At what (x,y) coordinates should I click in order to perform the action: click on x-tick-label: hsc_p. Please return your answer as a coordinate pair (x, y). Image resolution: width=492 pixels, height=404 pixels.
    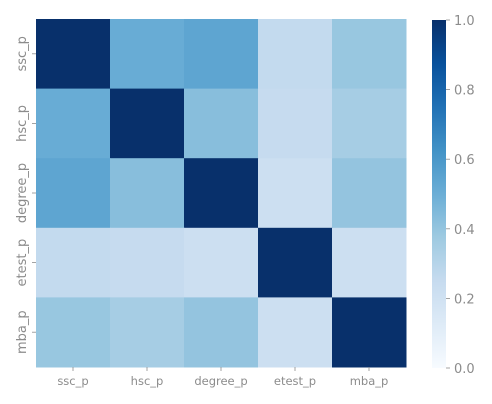
    Looking at the image, I should click on (147, 381).